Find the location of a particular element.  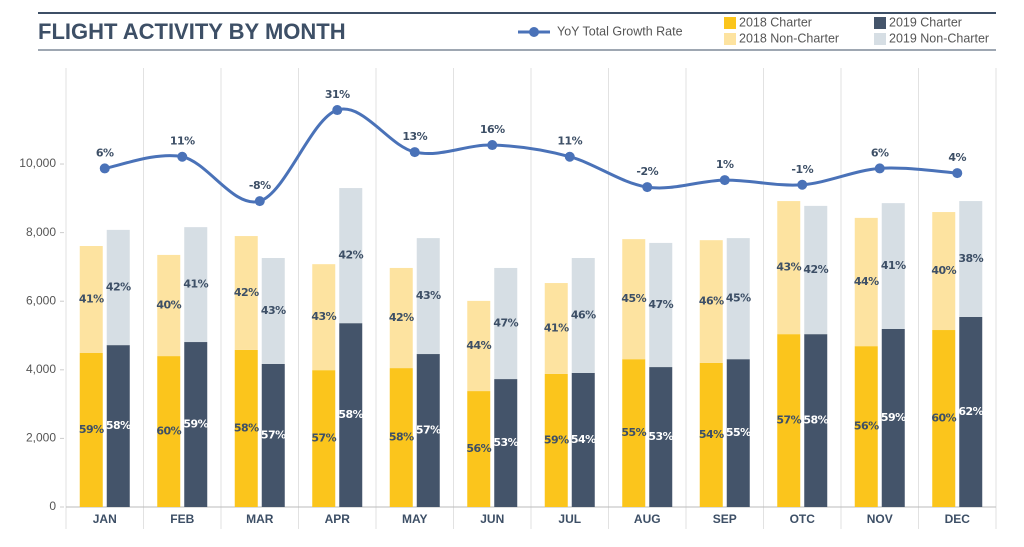

legend-label: 2018 Charter is located at coordinates (775, 22).